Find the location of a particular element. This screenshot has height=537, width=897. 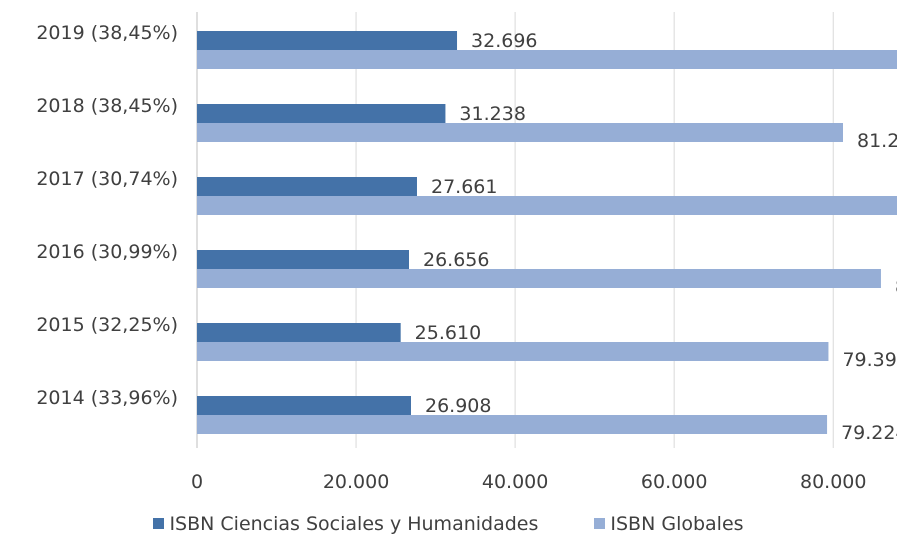

legend-item-series-2: ISBN Globales is located at coordinates (669, 523).